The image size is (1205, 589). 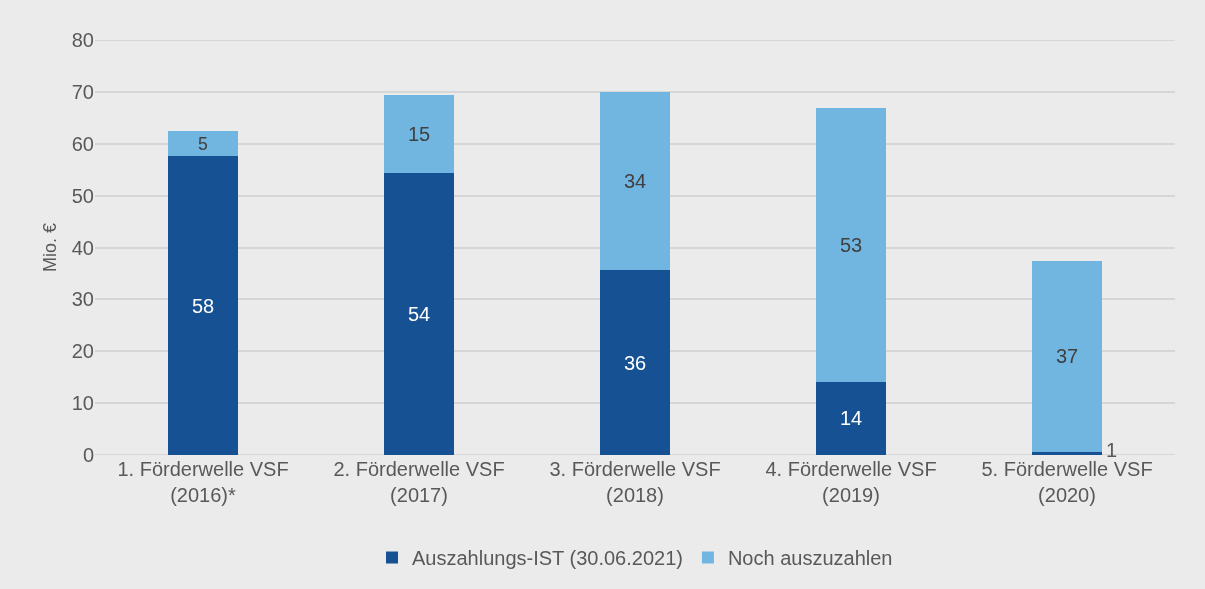 I want to click on x-tick-label: 1. Förderwelle VSF (2016)*, so click(x=203, y=482).